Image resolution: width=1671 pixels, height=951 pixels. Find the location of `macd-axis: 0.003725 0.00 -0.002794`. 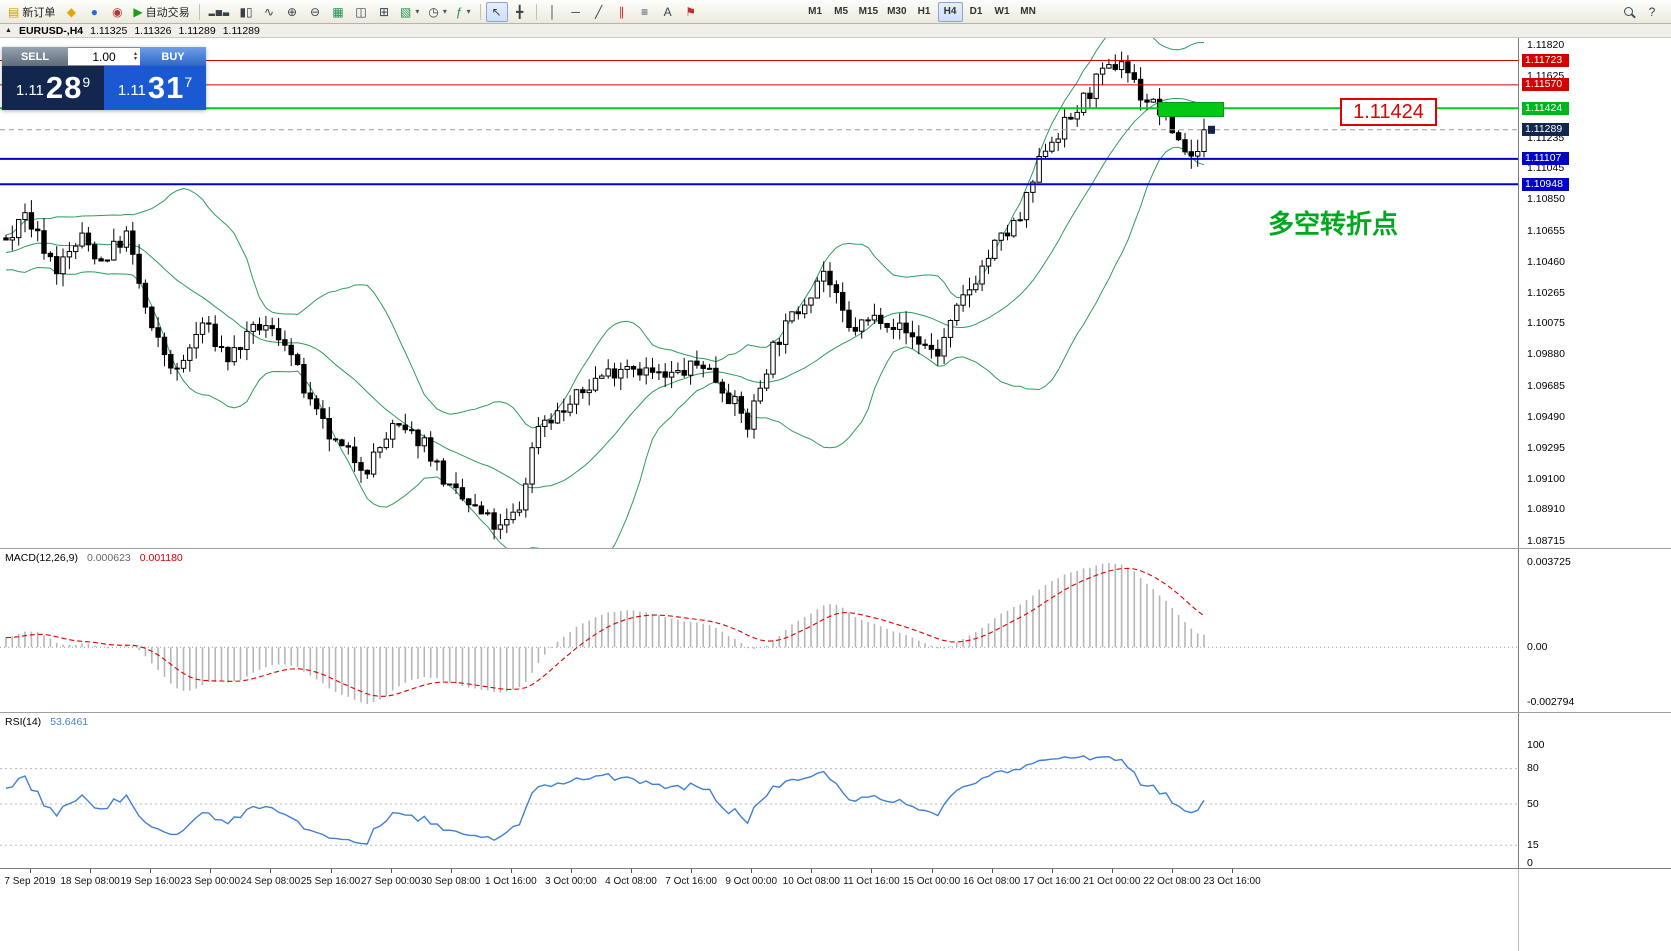

macd-axis: 0.003725 0.00 -0.002794 is located at coordinates (1594, 630).